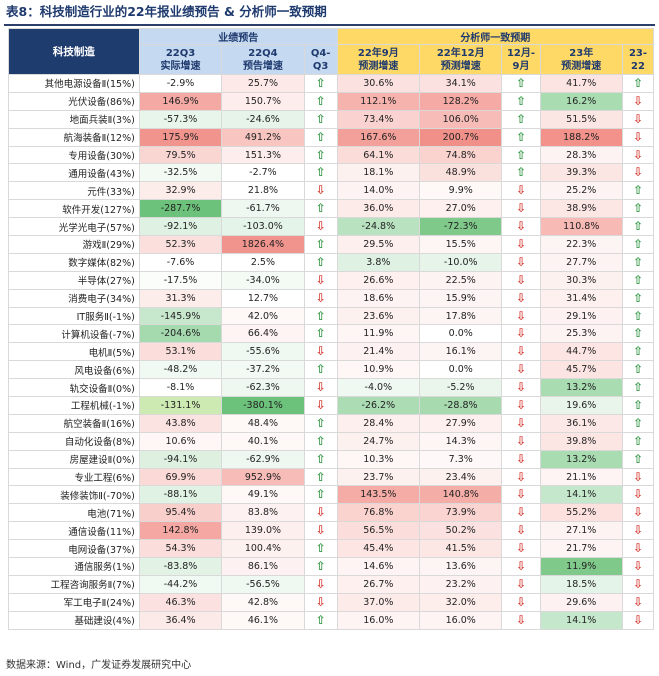 The height and width of the screenshot is (676, 659). Describe the element at coordinates (378, 566) in the screenshot. I see `sep-forecast-growth: 14.6%` at that location.